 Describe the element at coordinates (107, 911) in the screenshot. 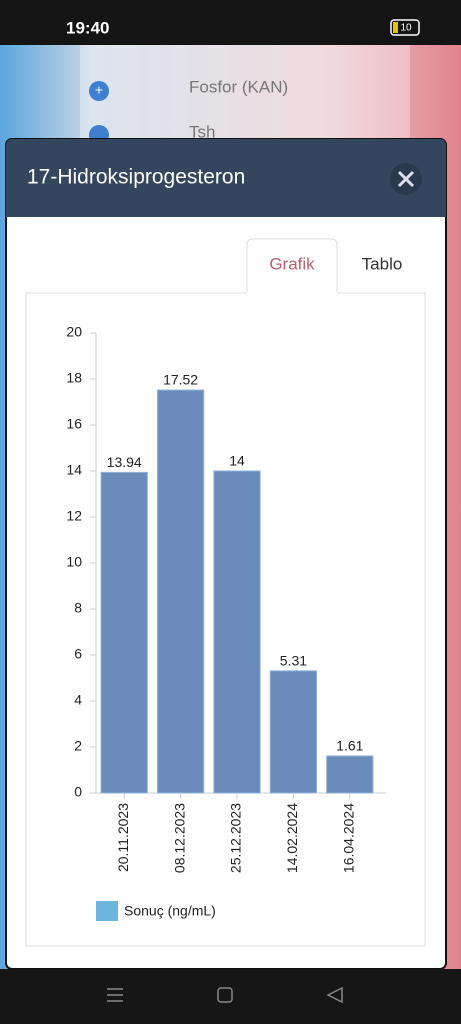

I see `legend-swatch` at that location.